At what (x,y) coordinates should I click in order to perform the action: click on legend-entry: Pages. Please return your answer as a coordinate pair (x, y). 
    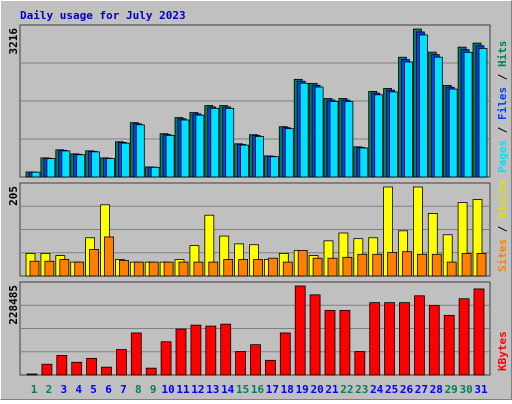
    Looking at the image, I should click on (502, 156).